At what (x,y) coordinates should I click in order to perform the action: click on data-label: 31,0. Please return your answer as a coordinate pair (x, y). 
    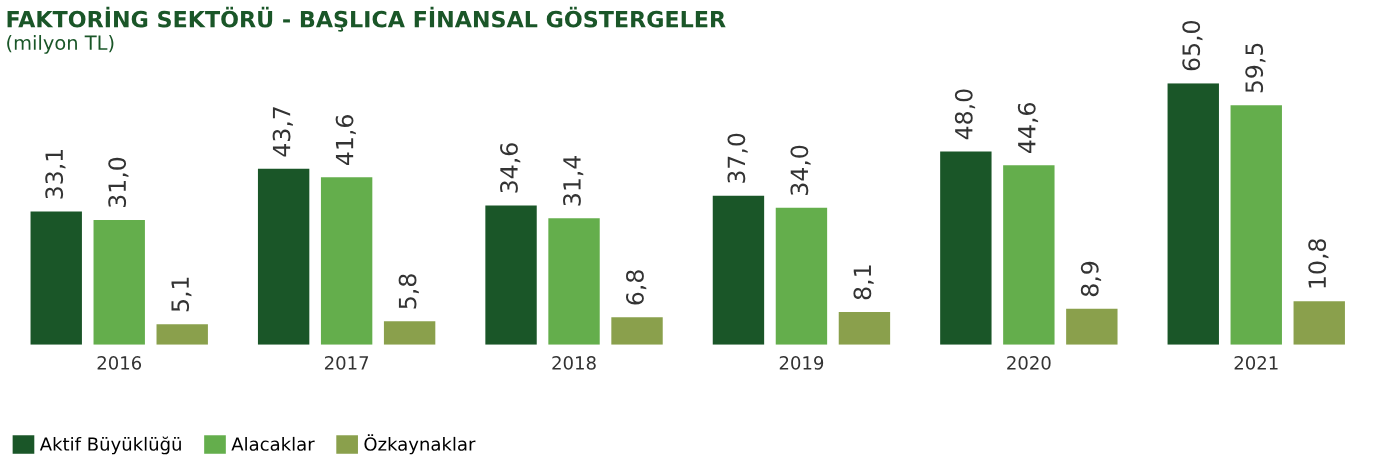
    Looking at the image, I should click on (118, 182).